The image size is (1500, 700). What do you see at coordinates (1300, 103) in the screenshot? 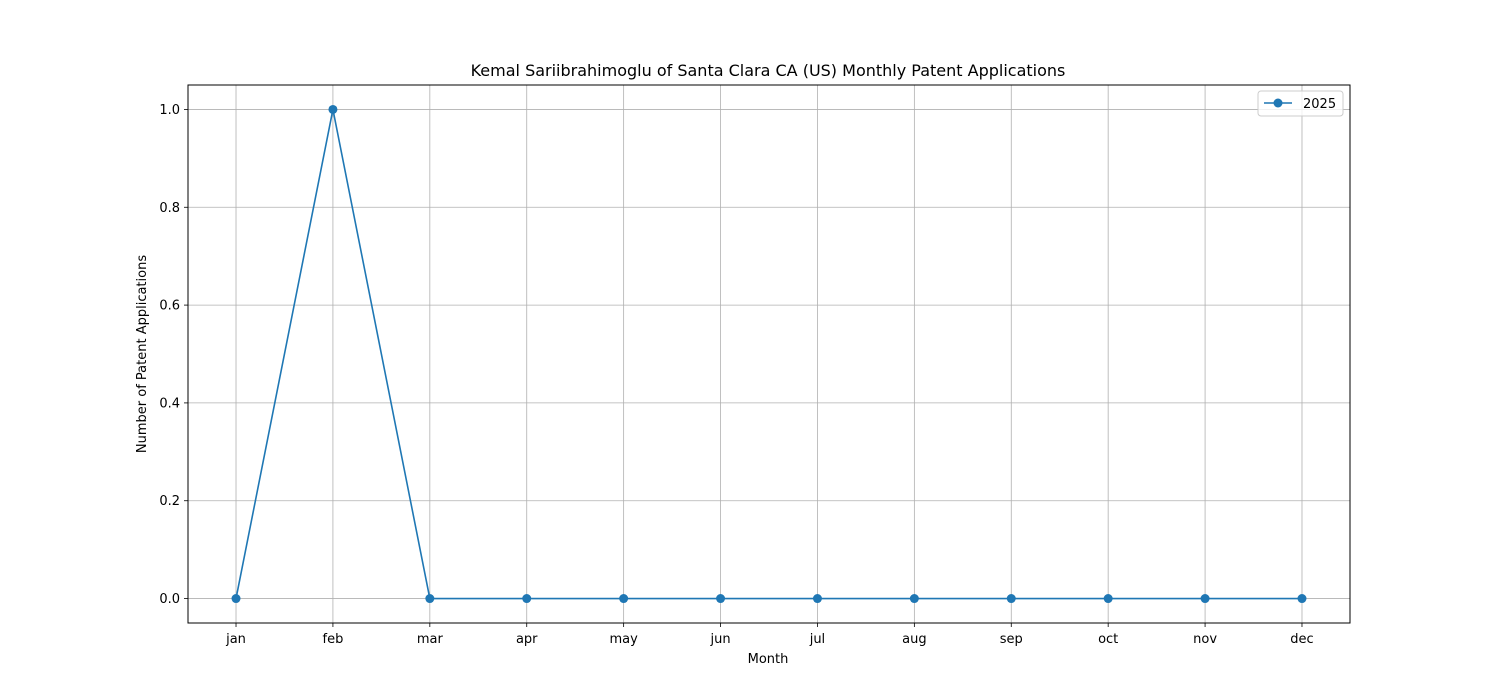
I see `legend: 2025` at bounding box center [1300, 103].